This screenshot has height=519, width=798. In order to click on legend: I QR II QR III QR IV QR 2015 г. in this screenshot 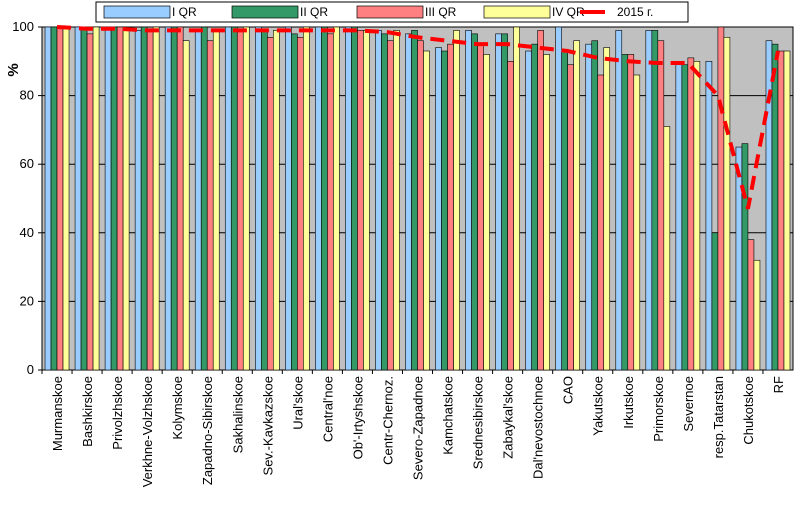, I will do `click(392, 12)`.